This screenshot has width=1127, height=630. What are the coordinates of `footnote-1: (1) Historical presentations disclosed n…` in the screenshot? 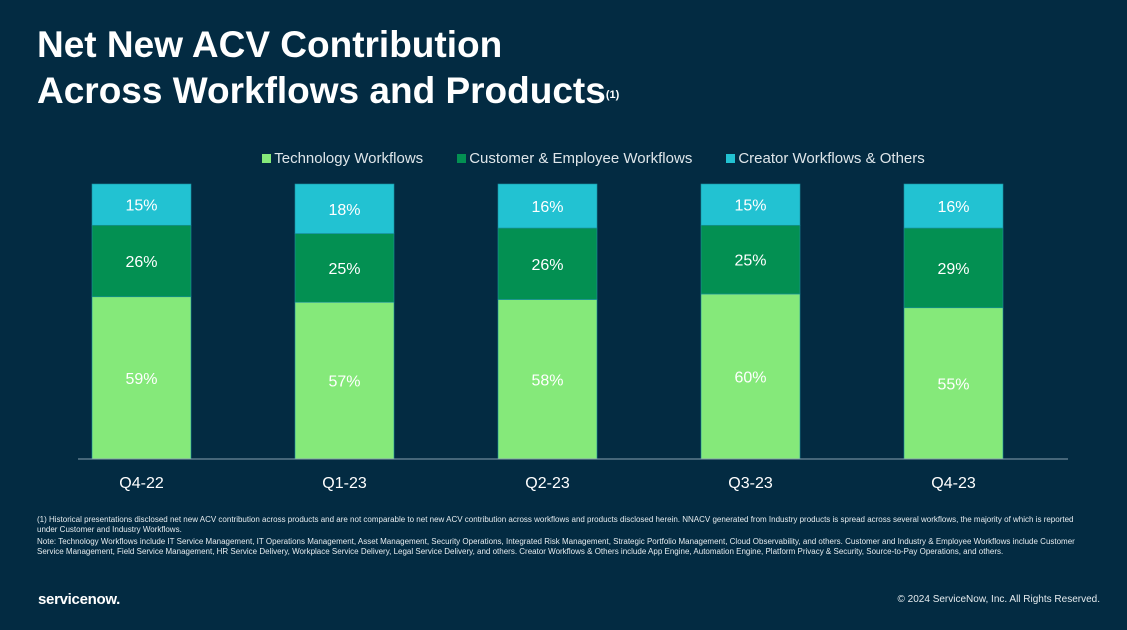 It's located at (555, 524).